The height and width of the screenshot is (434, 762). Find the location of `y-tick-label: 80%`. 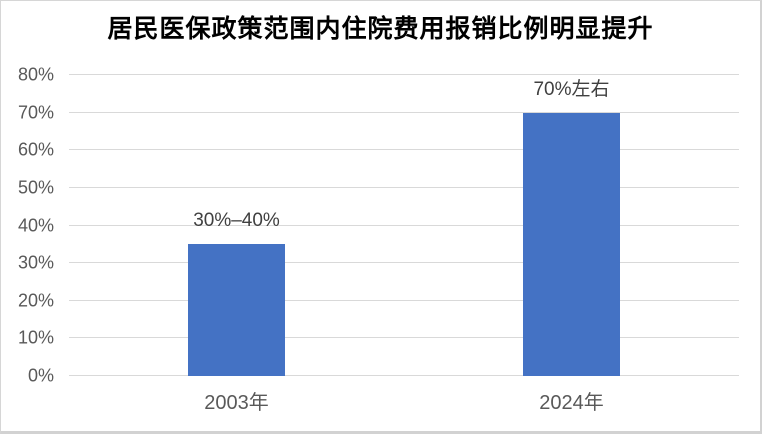

y-tick-label: 80% is located at coordinates (35, 74).